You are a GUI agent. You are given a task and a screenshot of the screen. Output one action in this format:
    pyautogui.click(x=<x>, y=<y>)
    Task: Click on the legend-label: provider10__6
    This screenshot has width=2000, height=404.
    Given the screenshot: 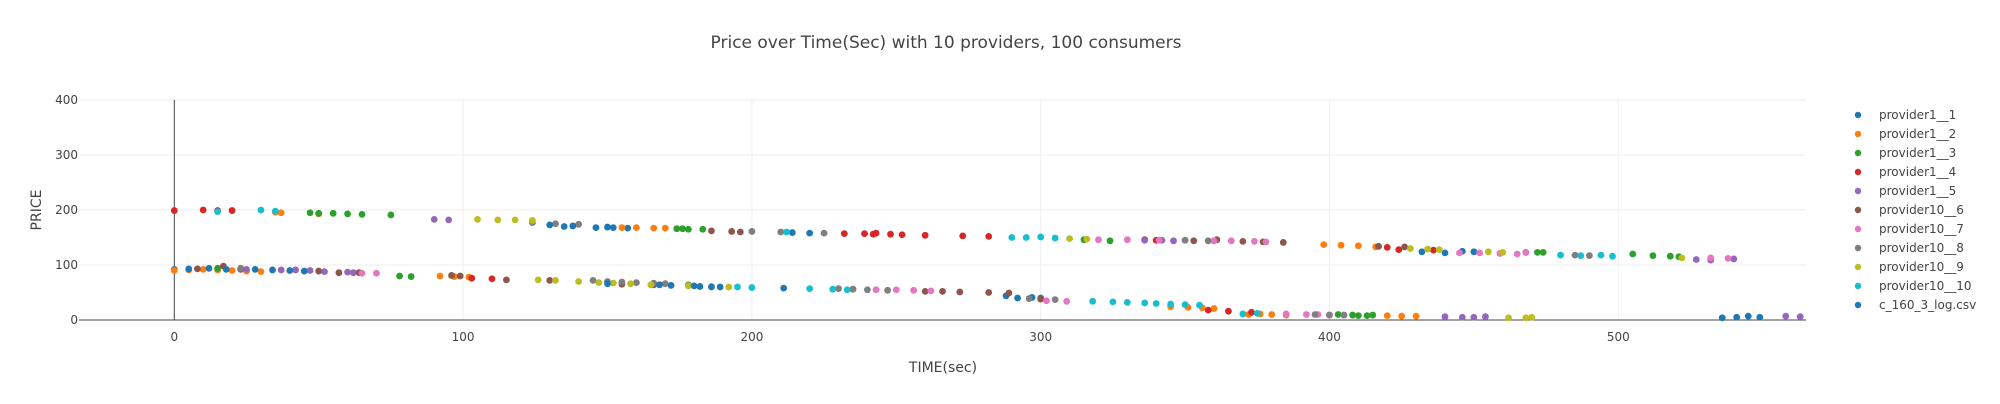 What is the action you would take?
    pyautogui.click(x=1921, y=210)
    